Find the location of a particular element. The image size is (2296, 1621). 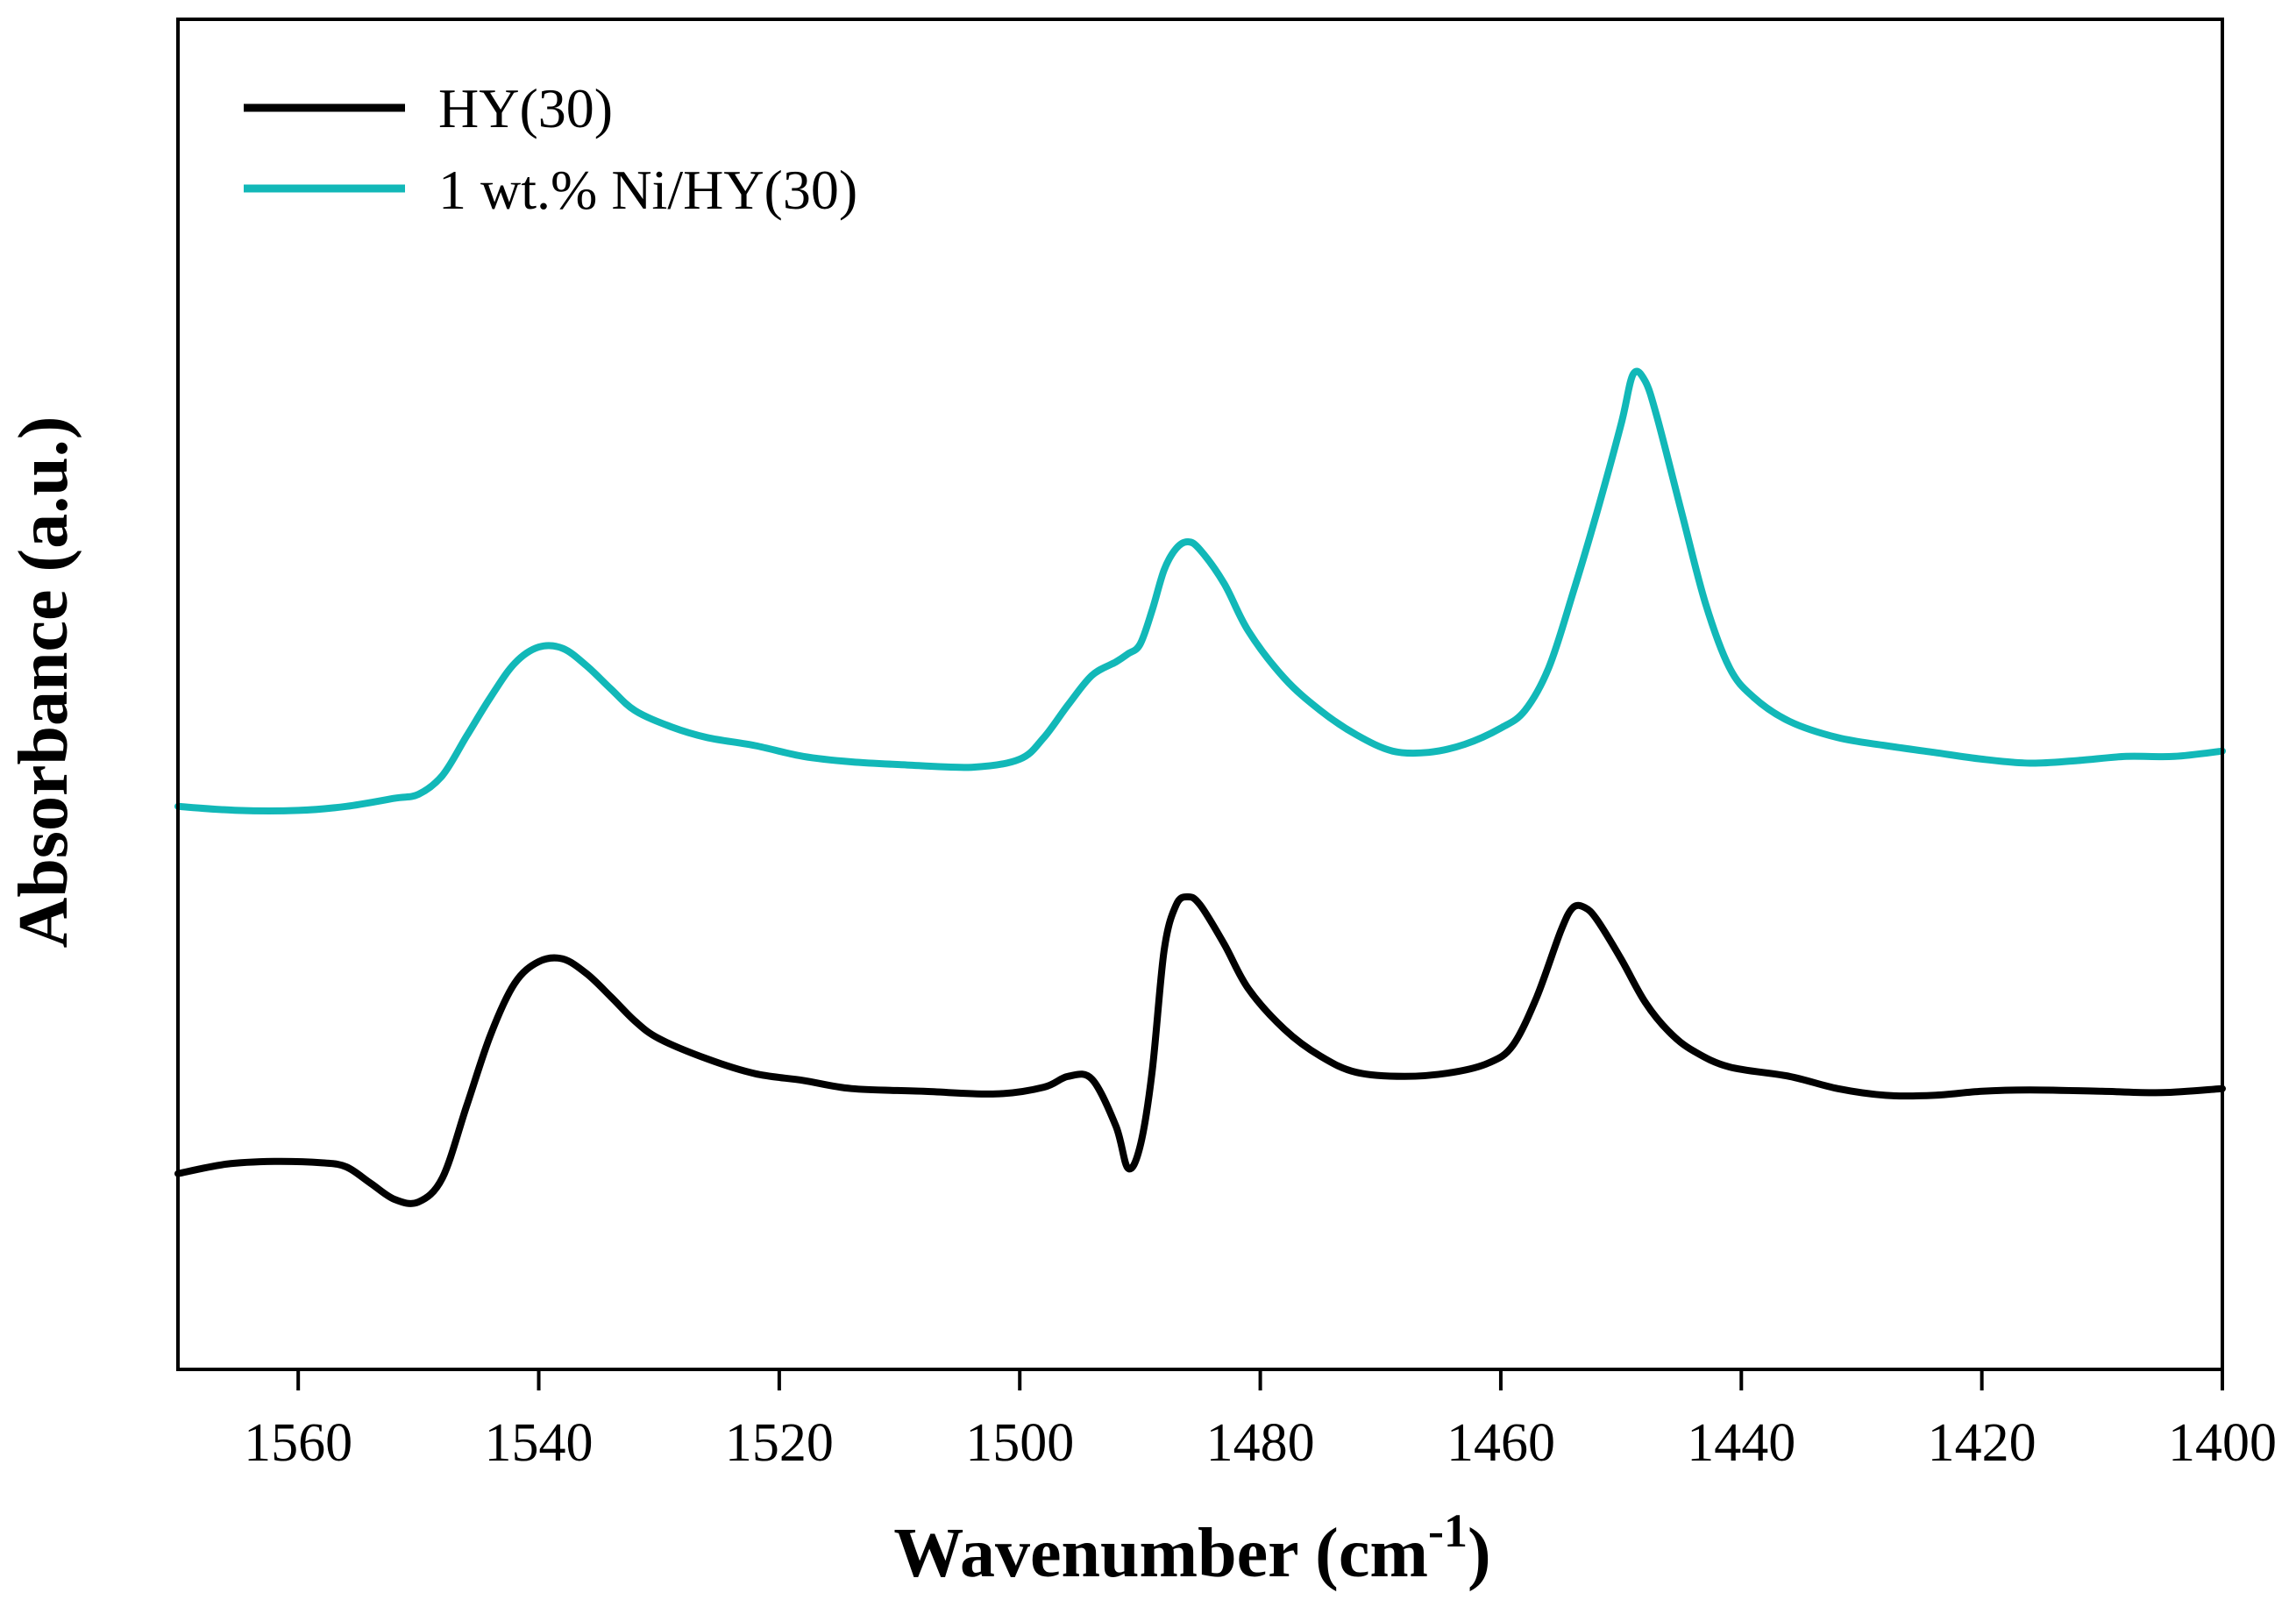

x-axis-title: Wavenumber (cm-1) is located at coordinates (1191, 1548).